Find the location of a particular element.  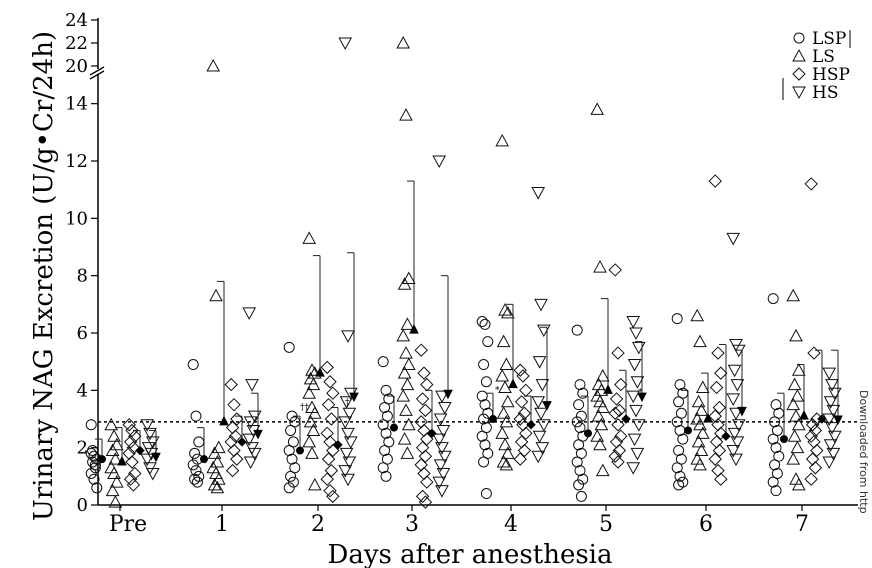

x-tick-label: 1 is located at coordinates (222, 524).